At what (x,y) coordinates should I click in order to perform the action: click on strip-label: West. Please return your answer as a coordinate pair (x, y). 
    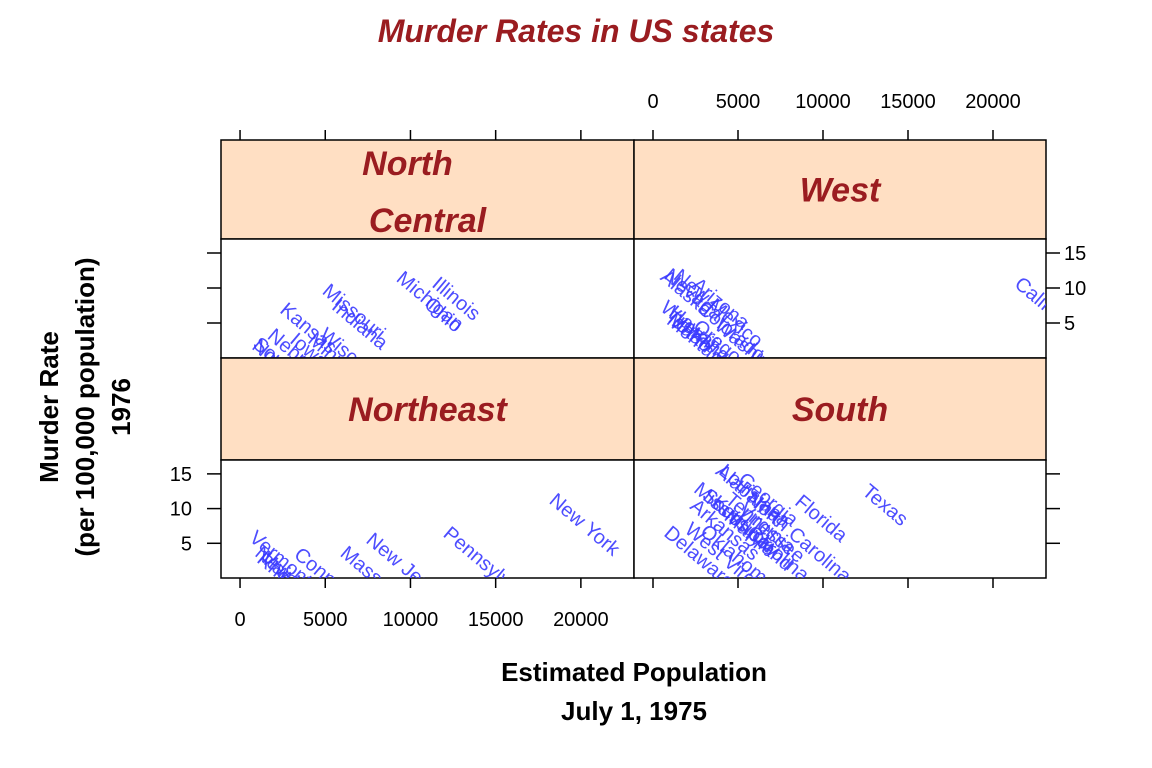
    Looking at the image, I should click on (841, 191).